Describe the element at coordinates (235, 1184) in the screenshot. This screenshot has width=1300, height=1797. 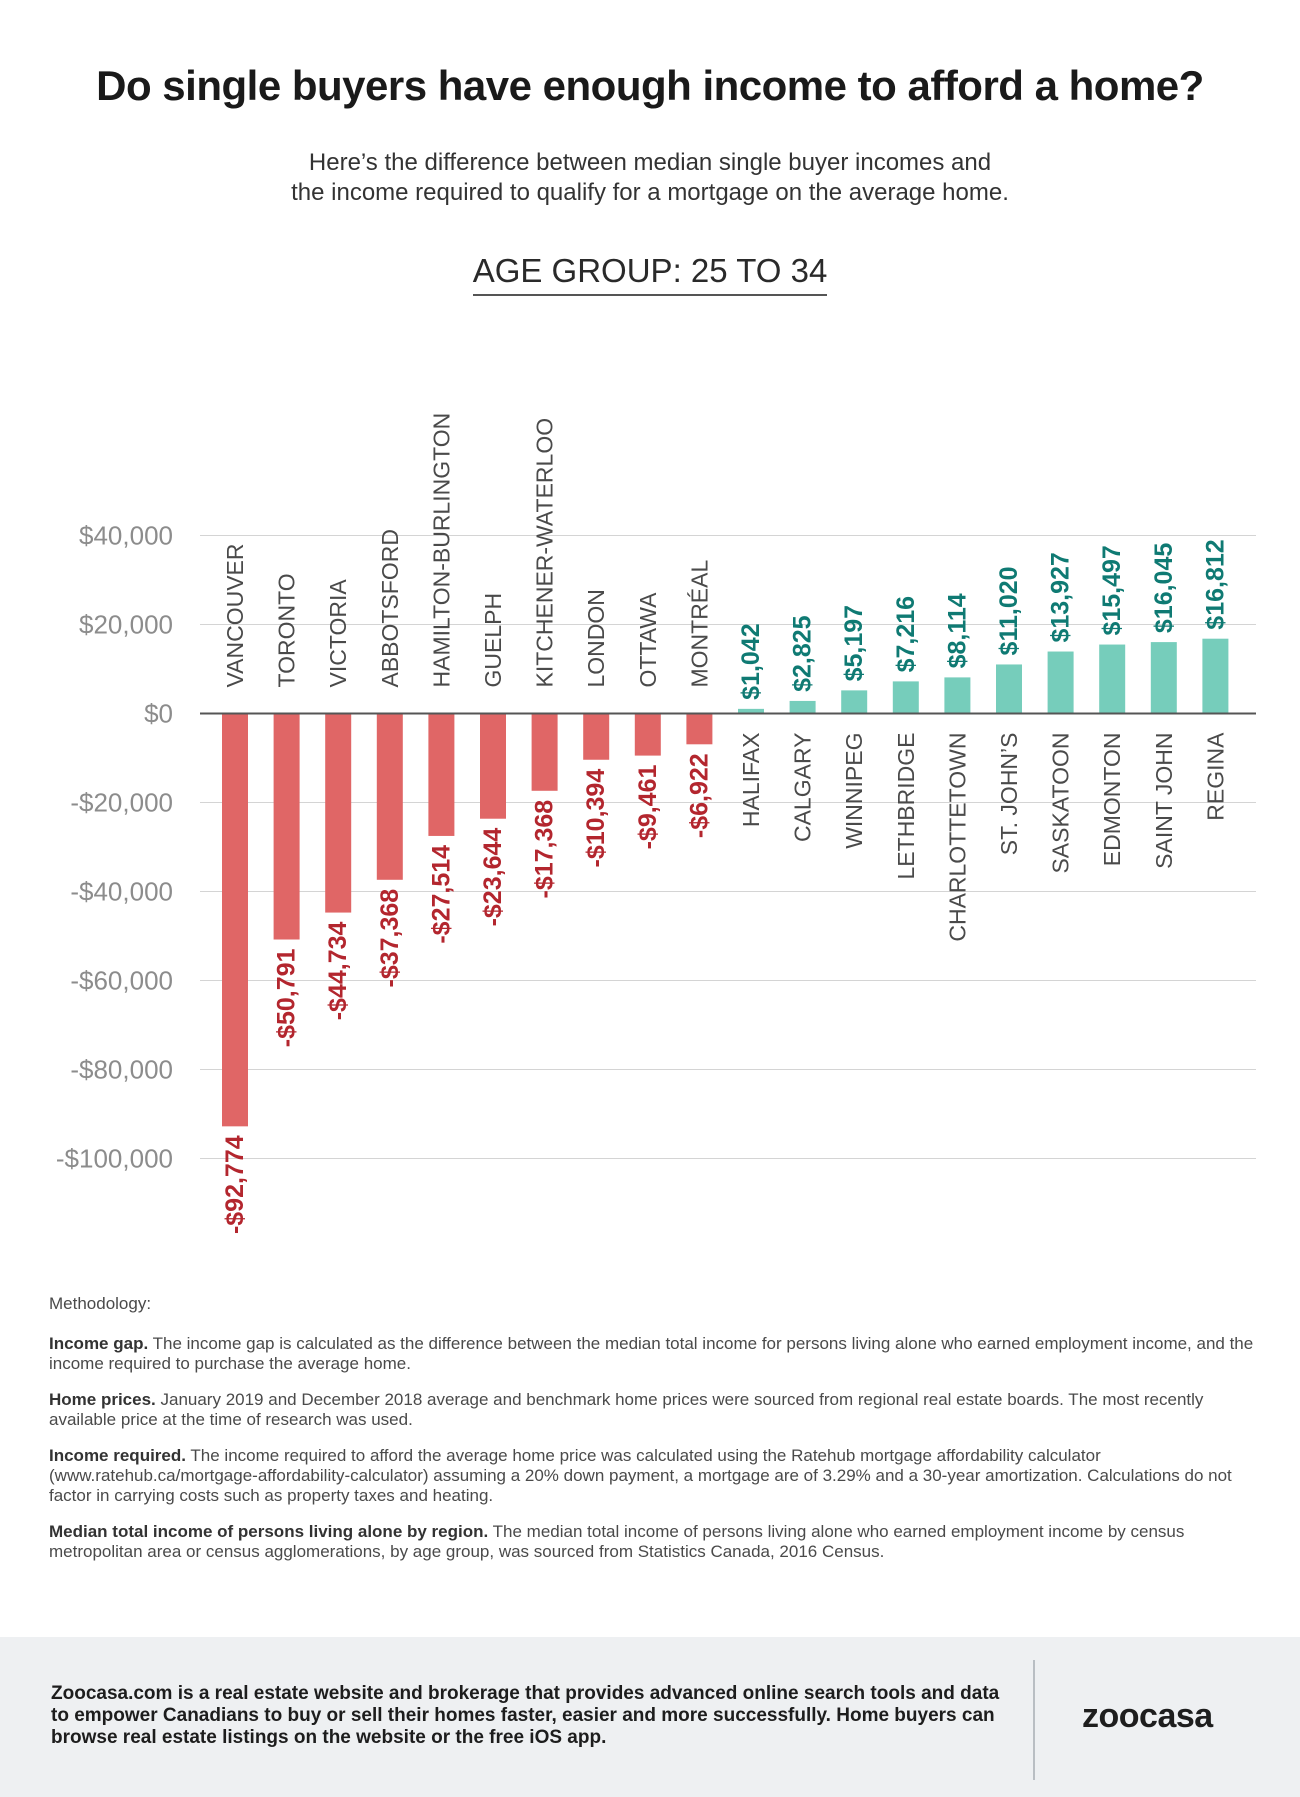
I see `bar-value-label: -$92,774` at that location.